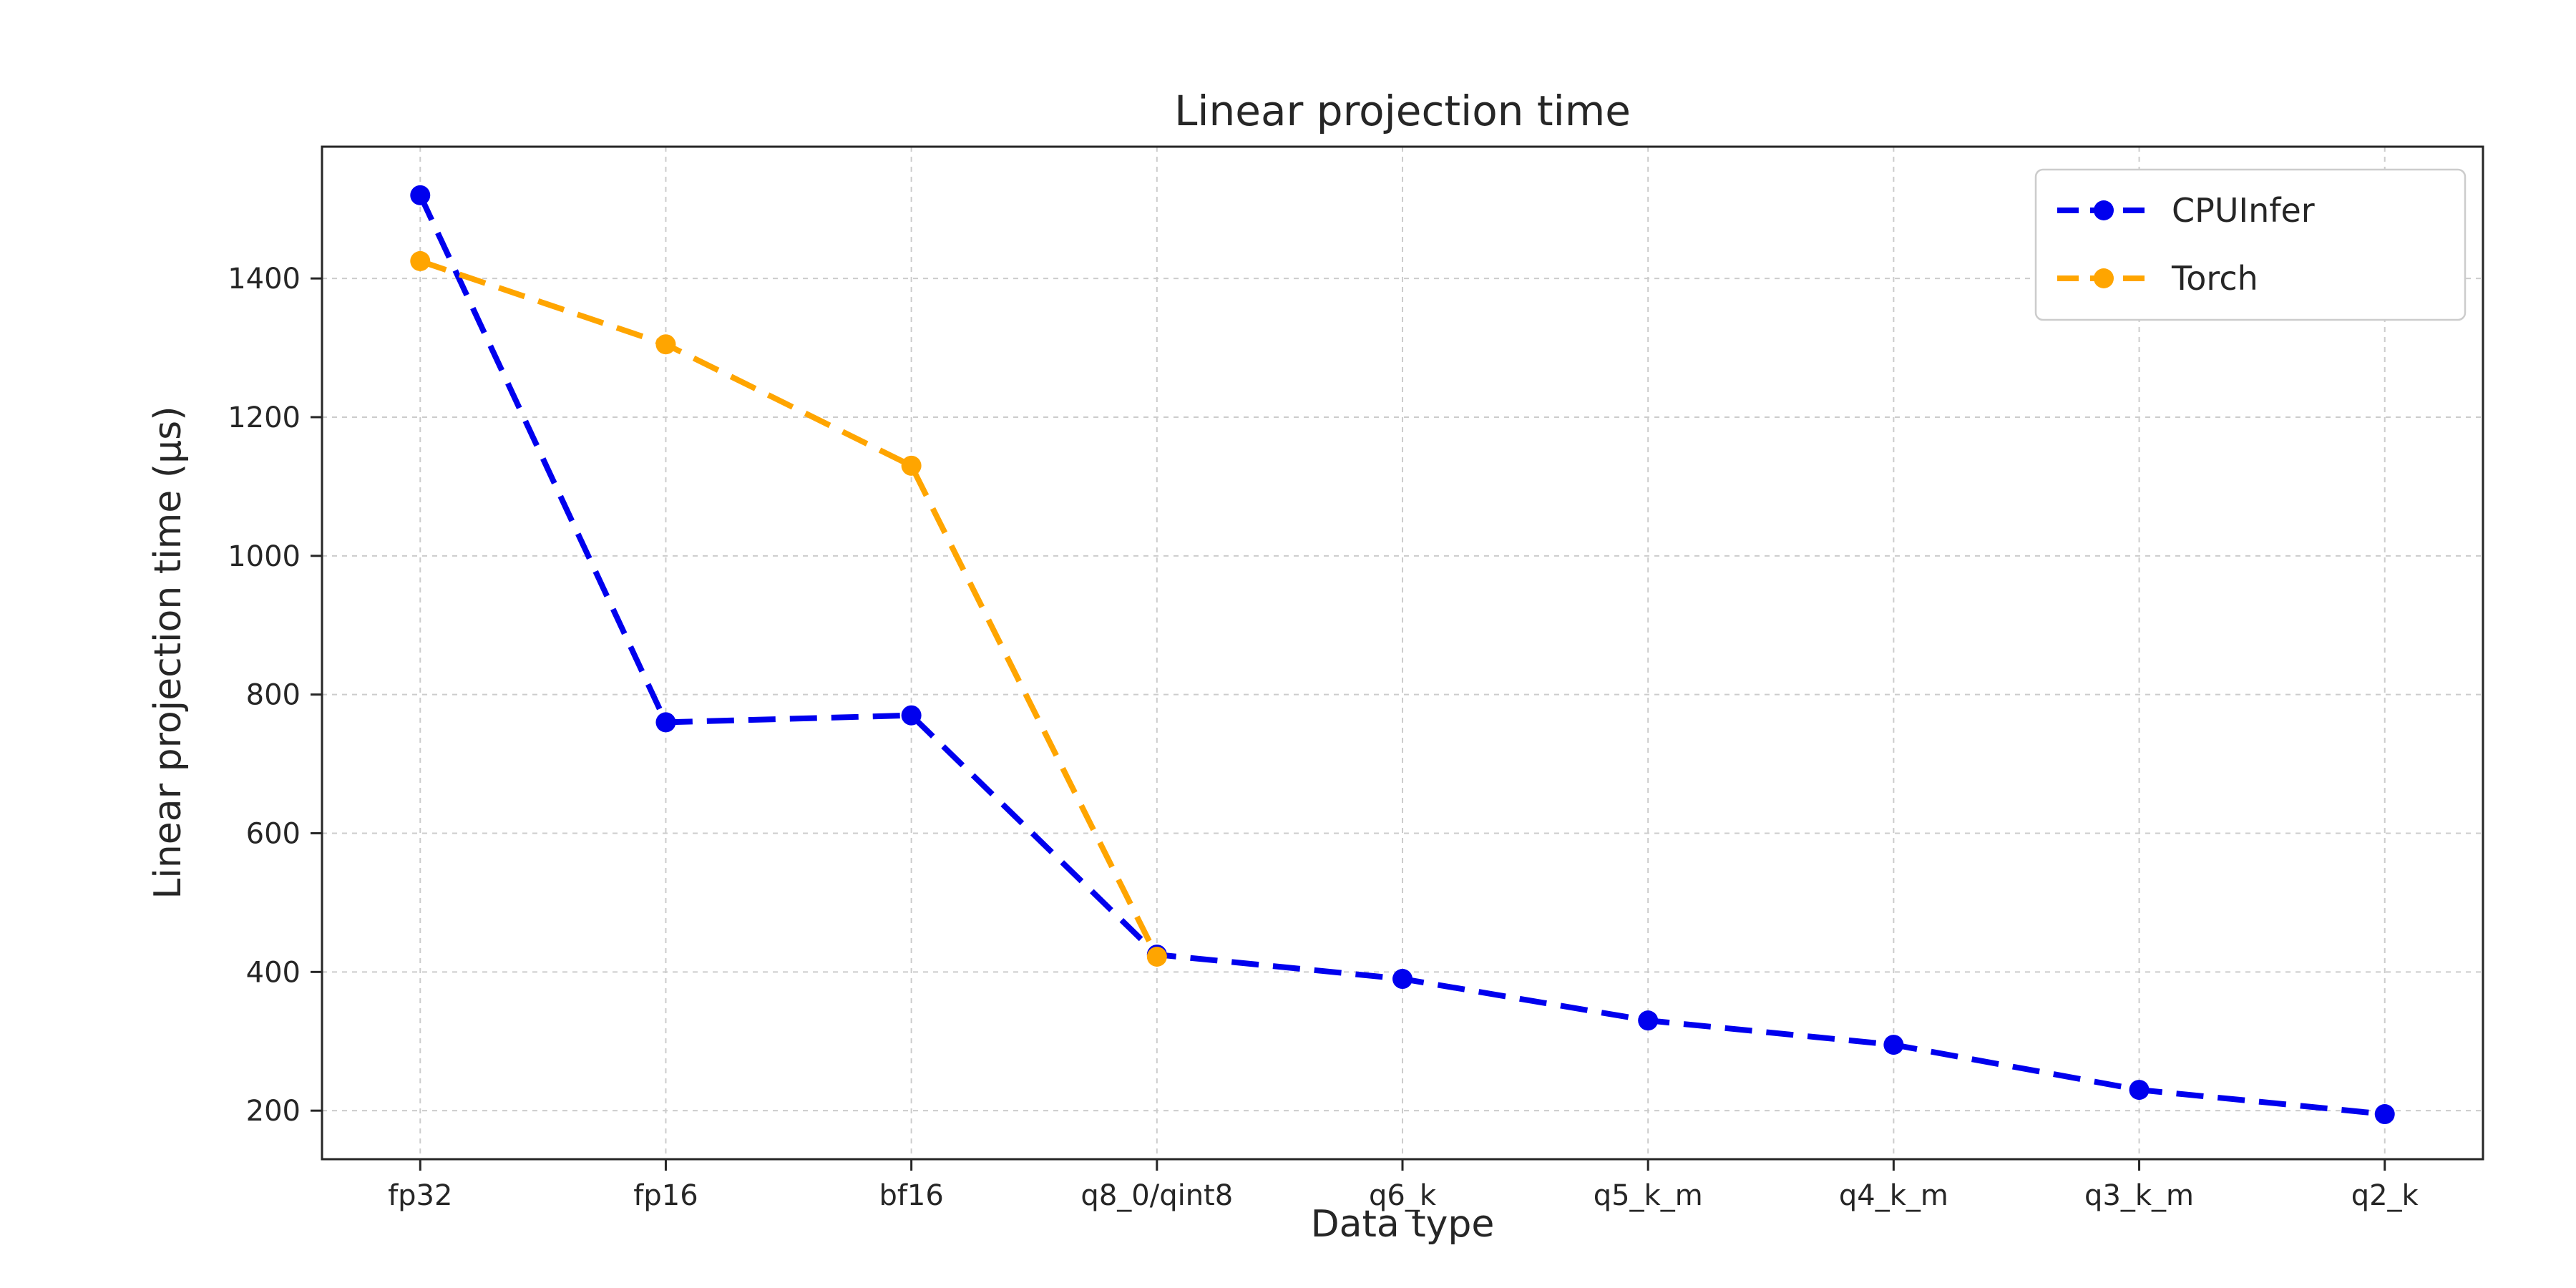 The height and width of the screenshot is (1288, 2576). I want to click on y-axis-label: Linear projection time (µs), so click(168, 652).